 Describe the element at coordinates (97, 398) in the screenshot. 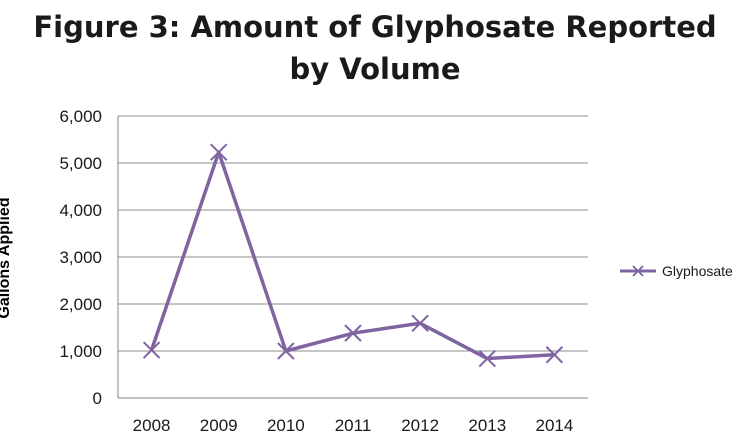

I see `y-tick-label: 0` at that location.